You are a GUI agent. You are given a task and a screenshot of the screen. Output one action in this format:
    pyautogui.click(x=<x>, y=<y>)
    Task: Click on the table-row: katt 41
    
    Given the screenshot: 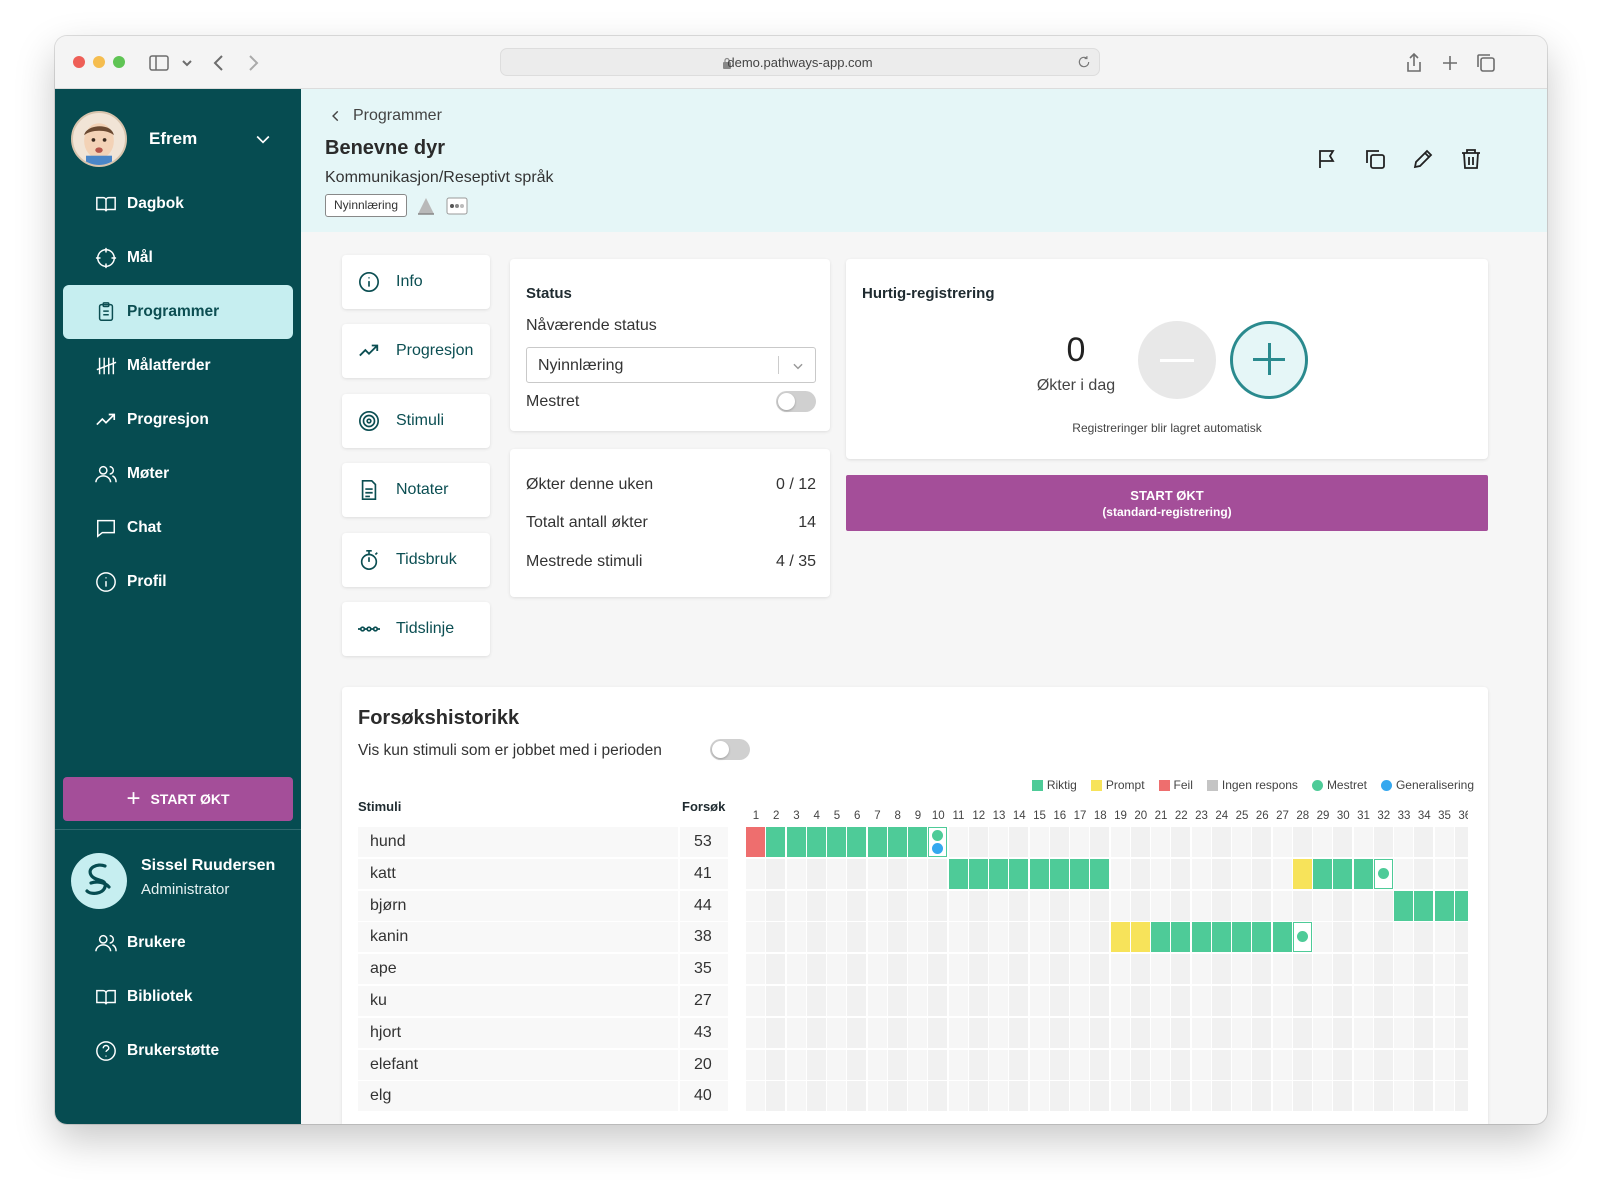 What is the action you would take?
    pyautogui.click(x=543, y=873)
    